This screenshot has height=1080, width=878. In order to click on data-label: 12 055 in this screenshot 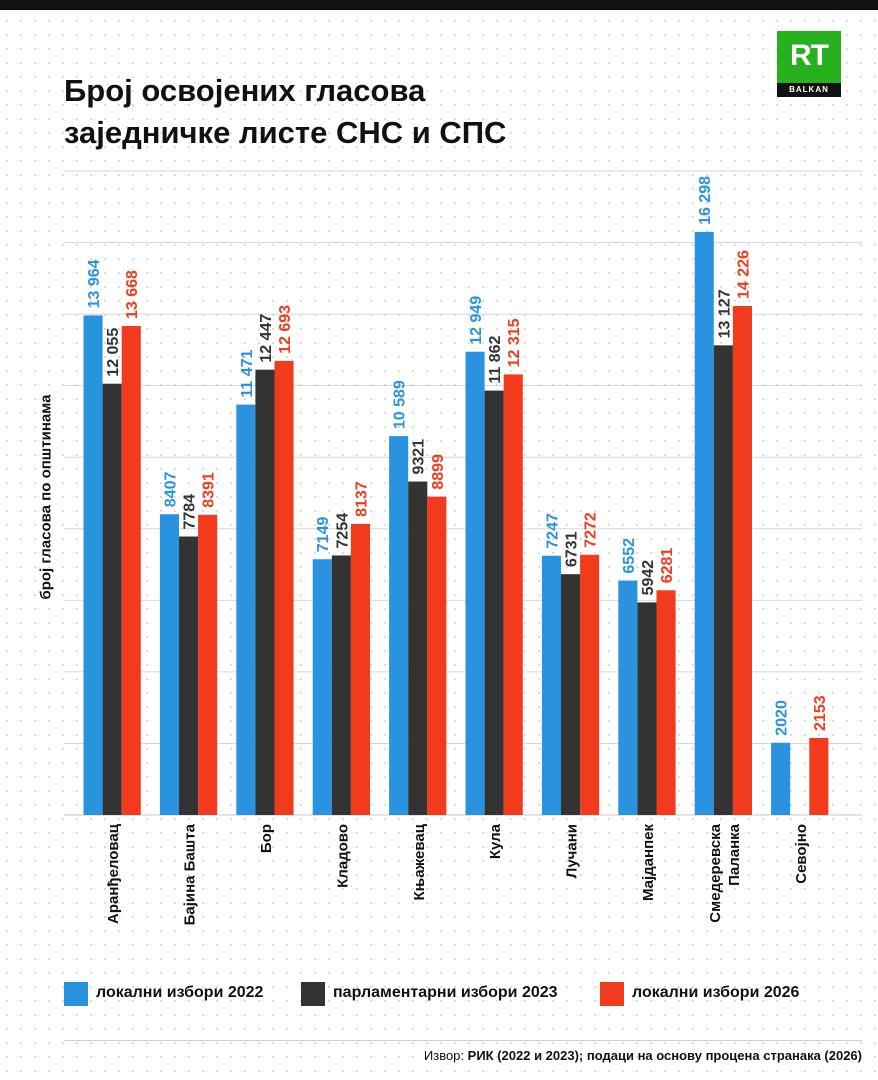, I will do `click(113, 352)`.